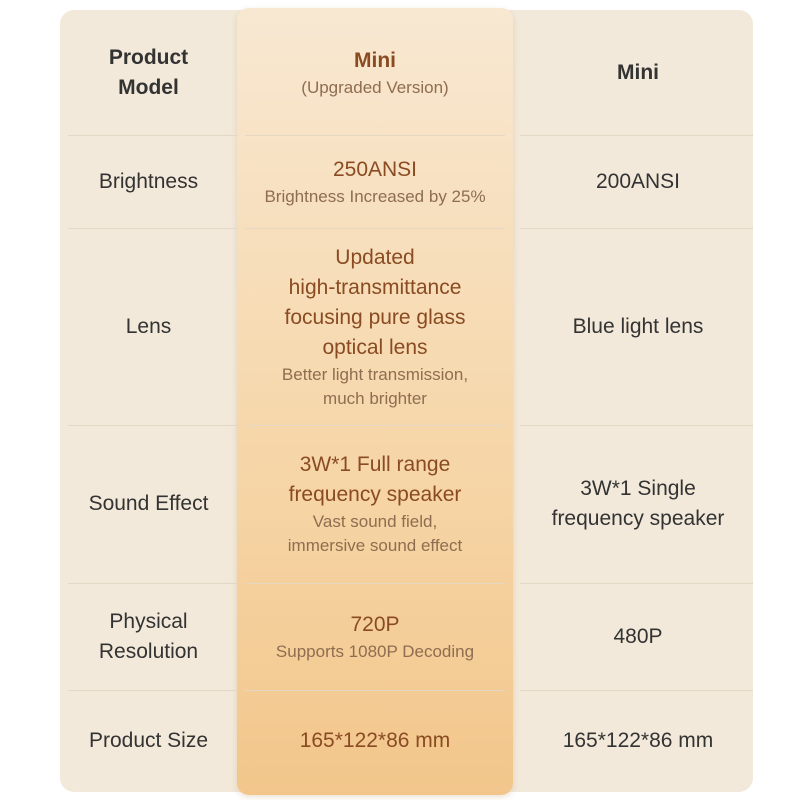 This screenshot has width=800, height=800. I want to click on row-label: Lens, so click(148, 326).